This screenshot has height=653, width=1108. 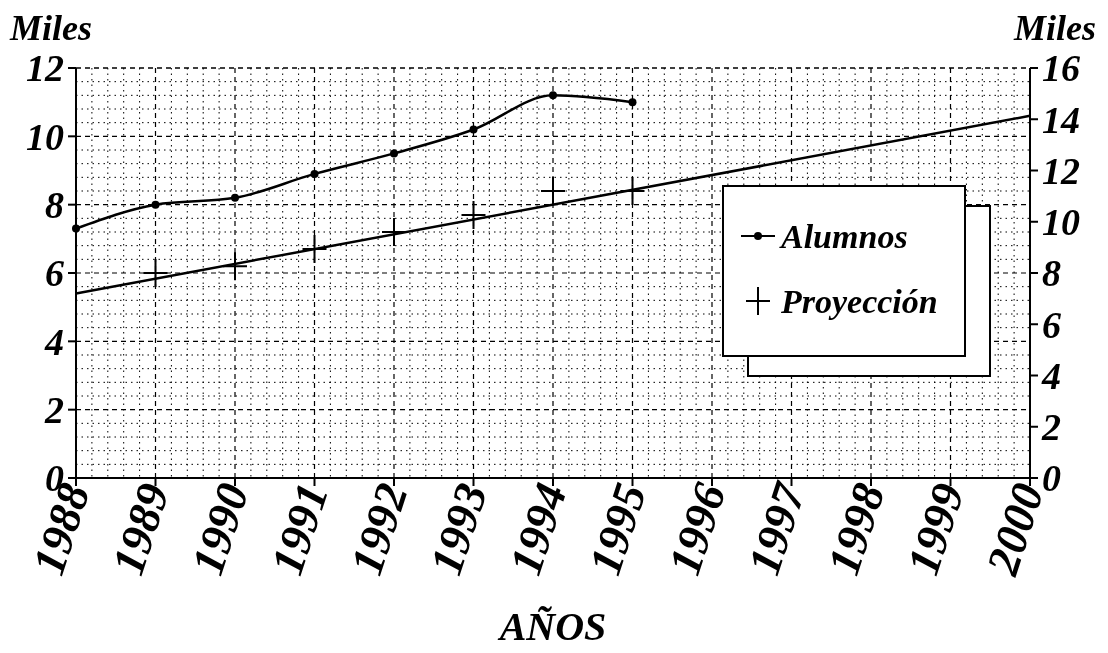 What do you see at coordinates (551, 626) in the screenshot?
I see `x-axis-title: AÑOS` at bounding box center [551, 626].